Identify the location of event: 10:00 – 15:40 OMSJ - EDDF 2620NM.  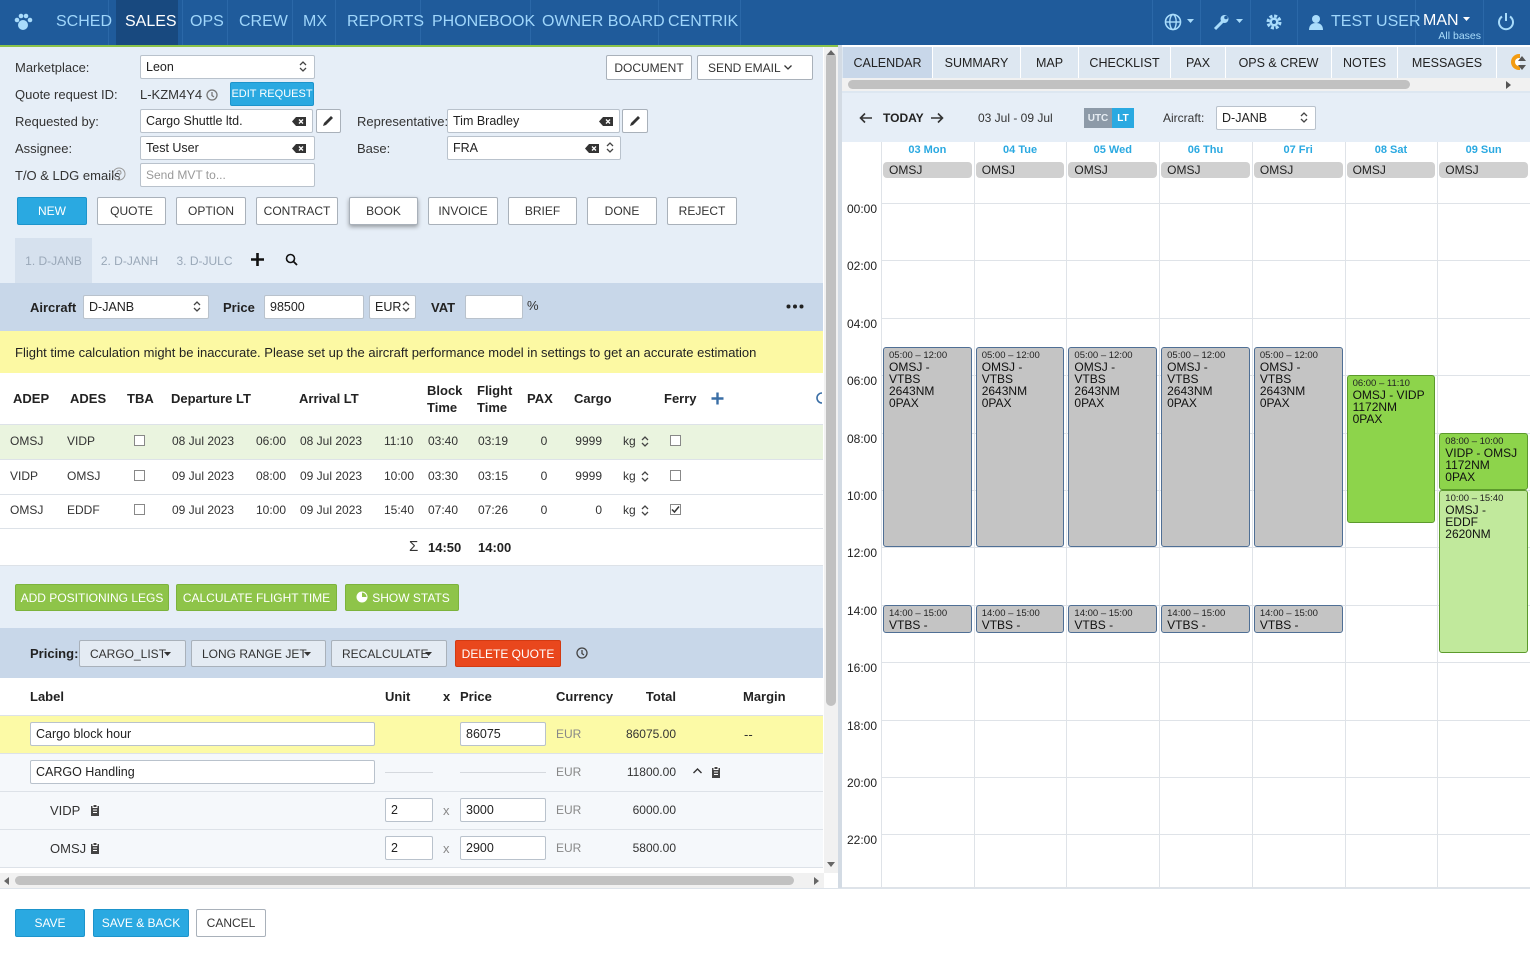
(1483, 571).